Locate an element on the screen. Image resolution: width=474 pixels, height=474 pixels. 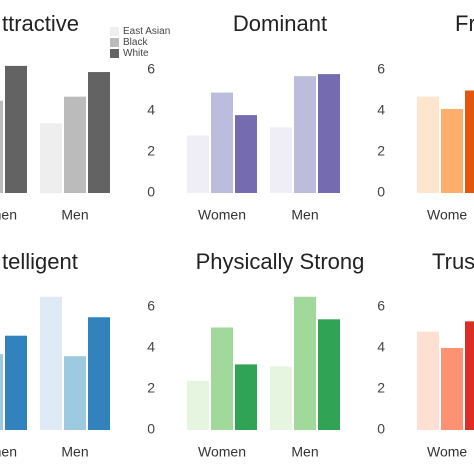
panel-title: Dominant is located at coordinates (280, 23).